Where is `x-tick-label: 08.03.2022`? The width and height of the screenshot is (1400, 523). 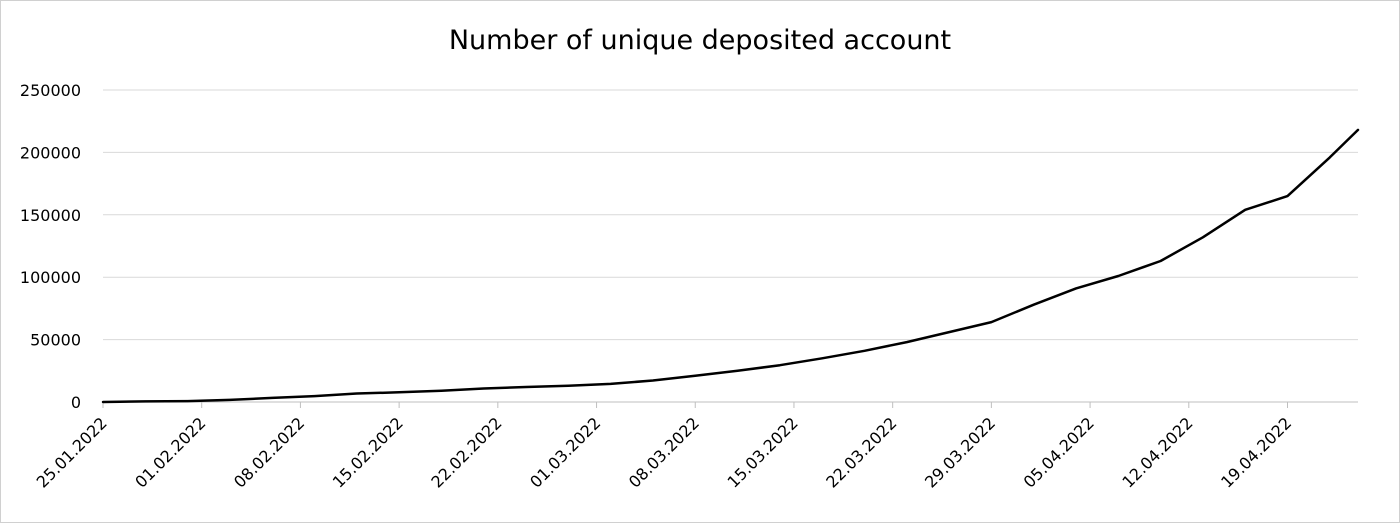
x-tick-label: 08.03.2022 is located at coordinates (664, 452).